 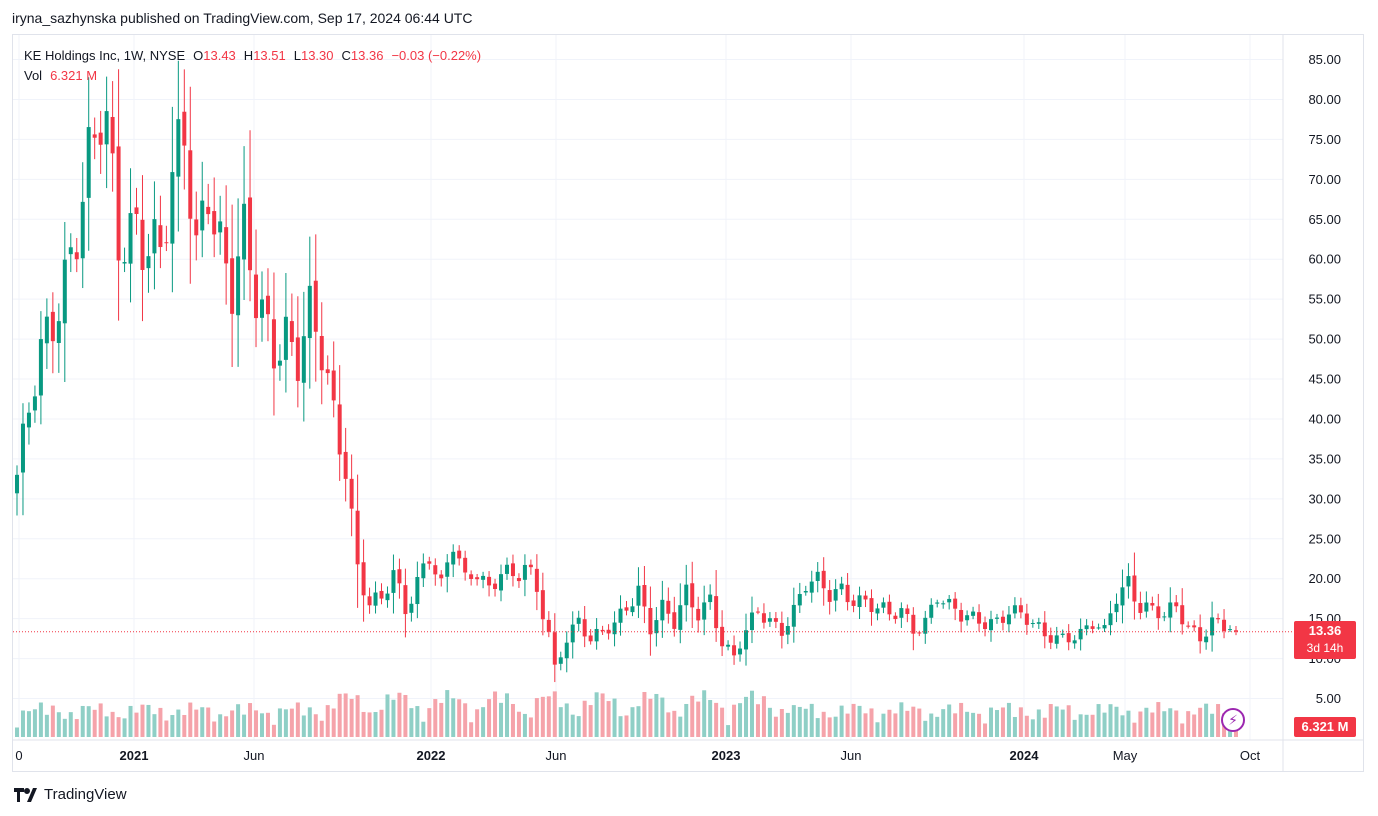 What do you see at coordinates (105, 55) in the screenshot?
I see `symbol-label: KE Holdings Inc, 1W, NYSE` at bounding box center [105, 55].